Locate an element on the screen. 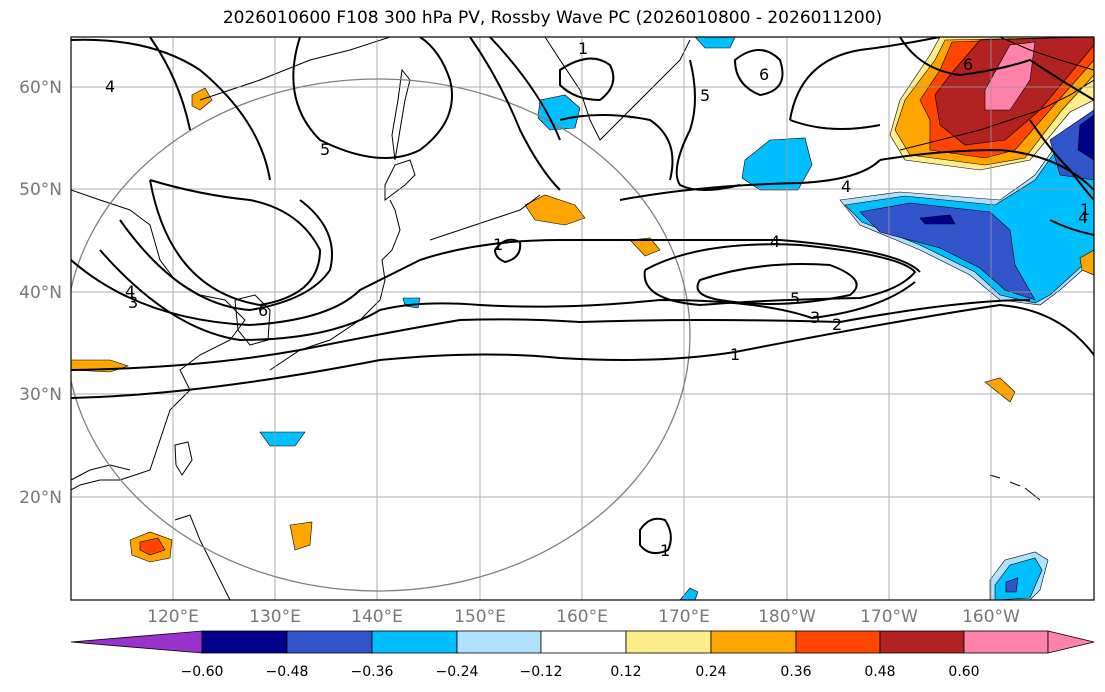 This screenshot has width=1105, height=692. negative-anomaly-south is located at coordinates (282, 439).